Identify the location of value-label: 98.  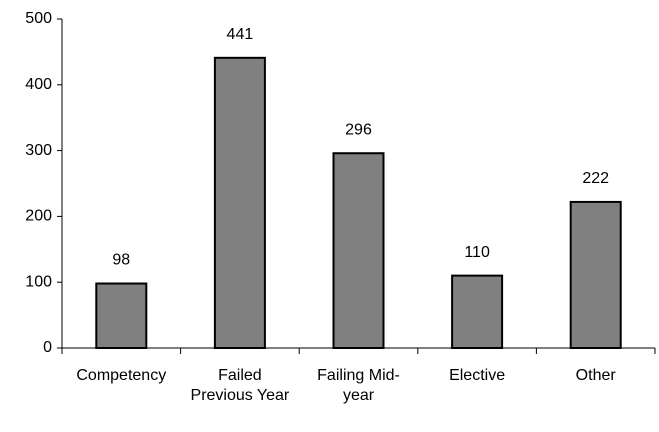
(121, 260).